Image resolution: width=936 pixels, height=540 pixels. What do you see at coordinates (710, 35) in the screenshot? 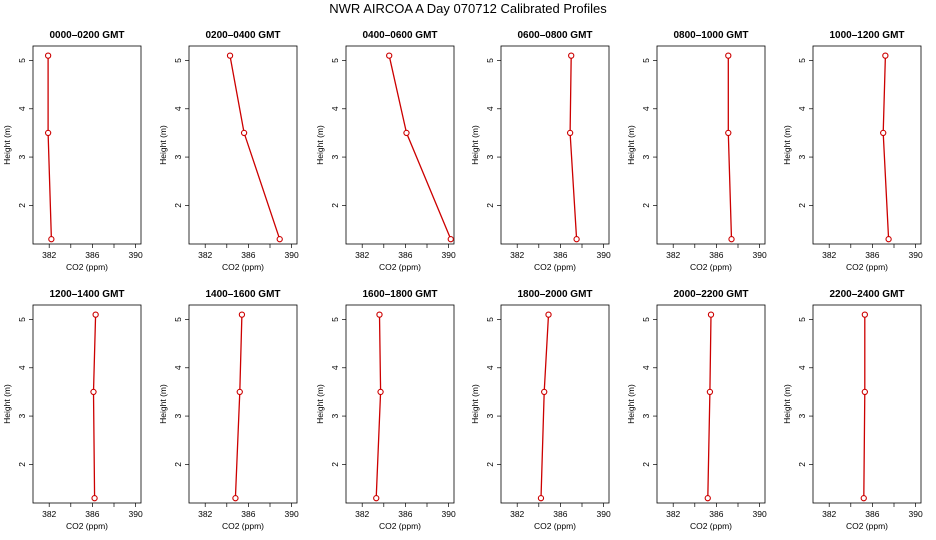
I see `panel-title: 0800–1000 GMT` at bounding box center [710, 35].